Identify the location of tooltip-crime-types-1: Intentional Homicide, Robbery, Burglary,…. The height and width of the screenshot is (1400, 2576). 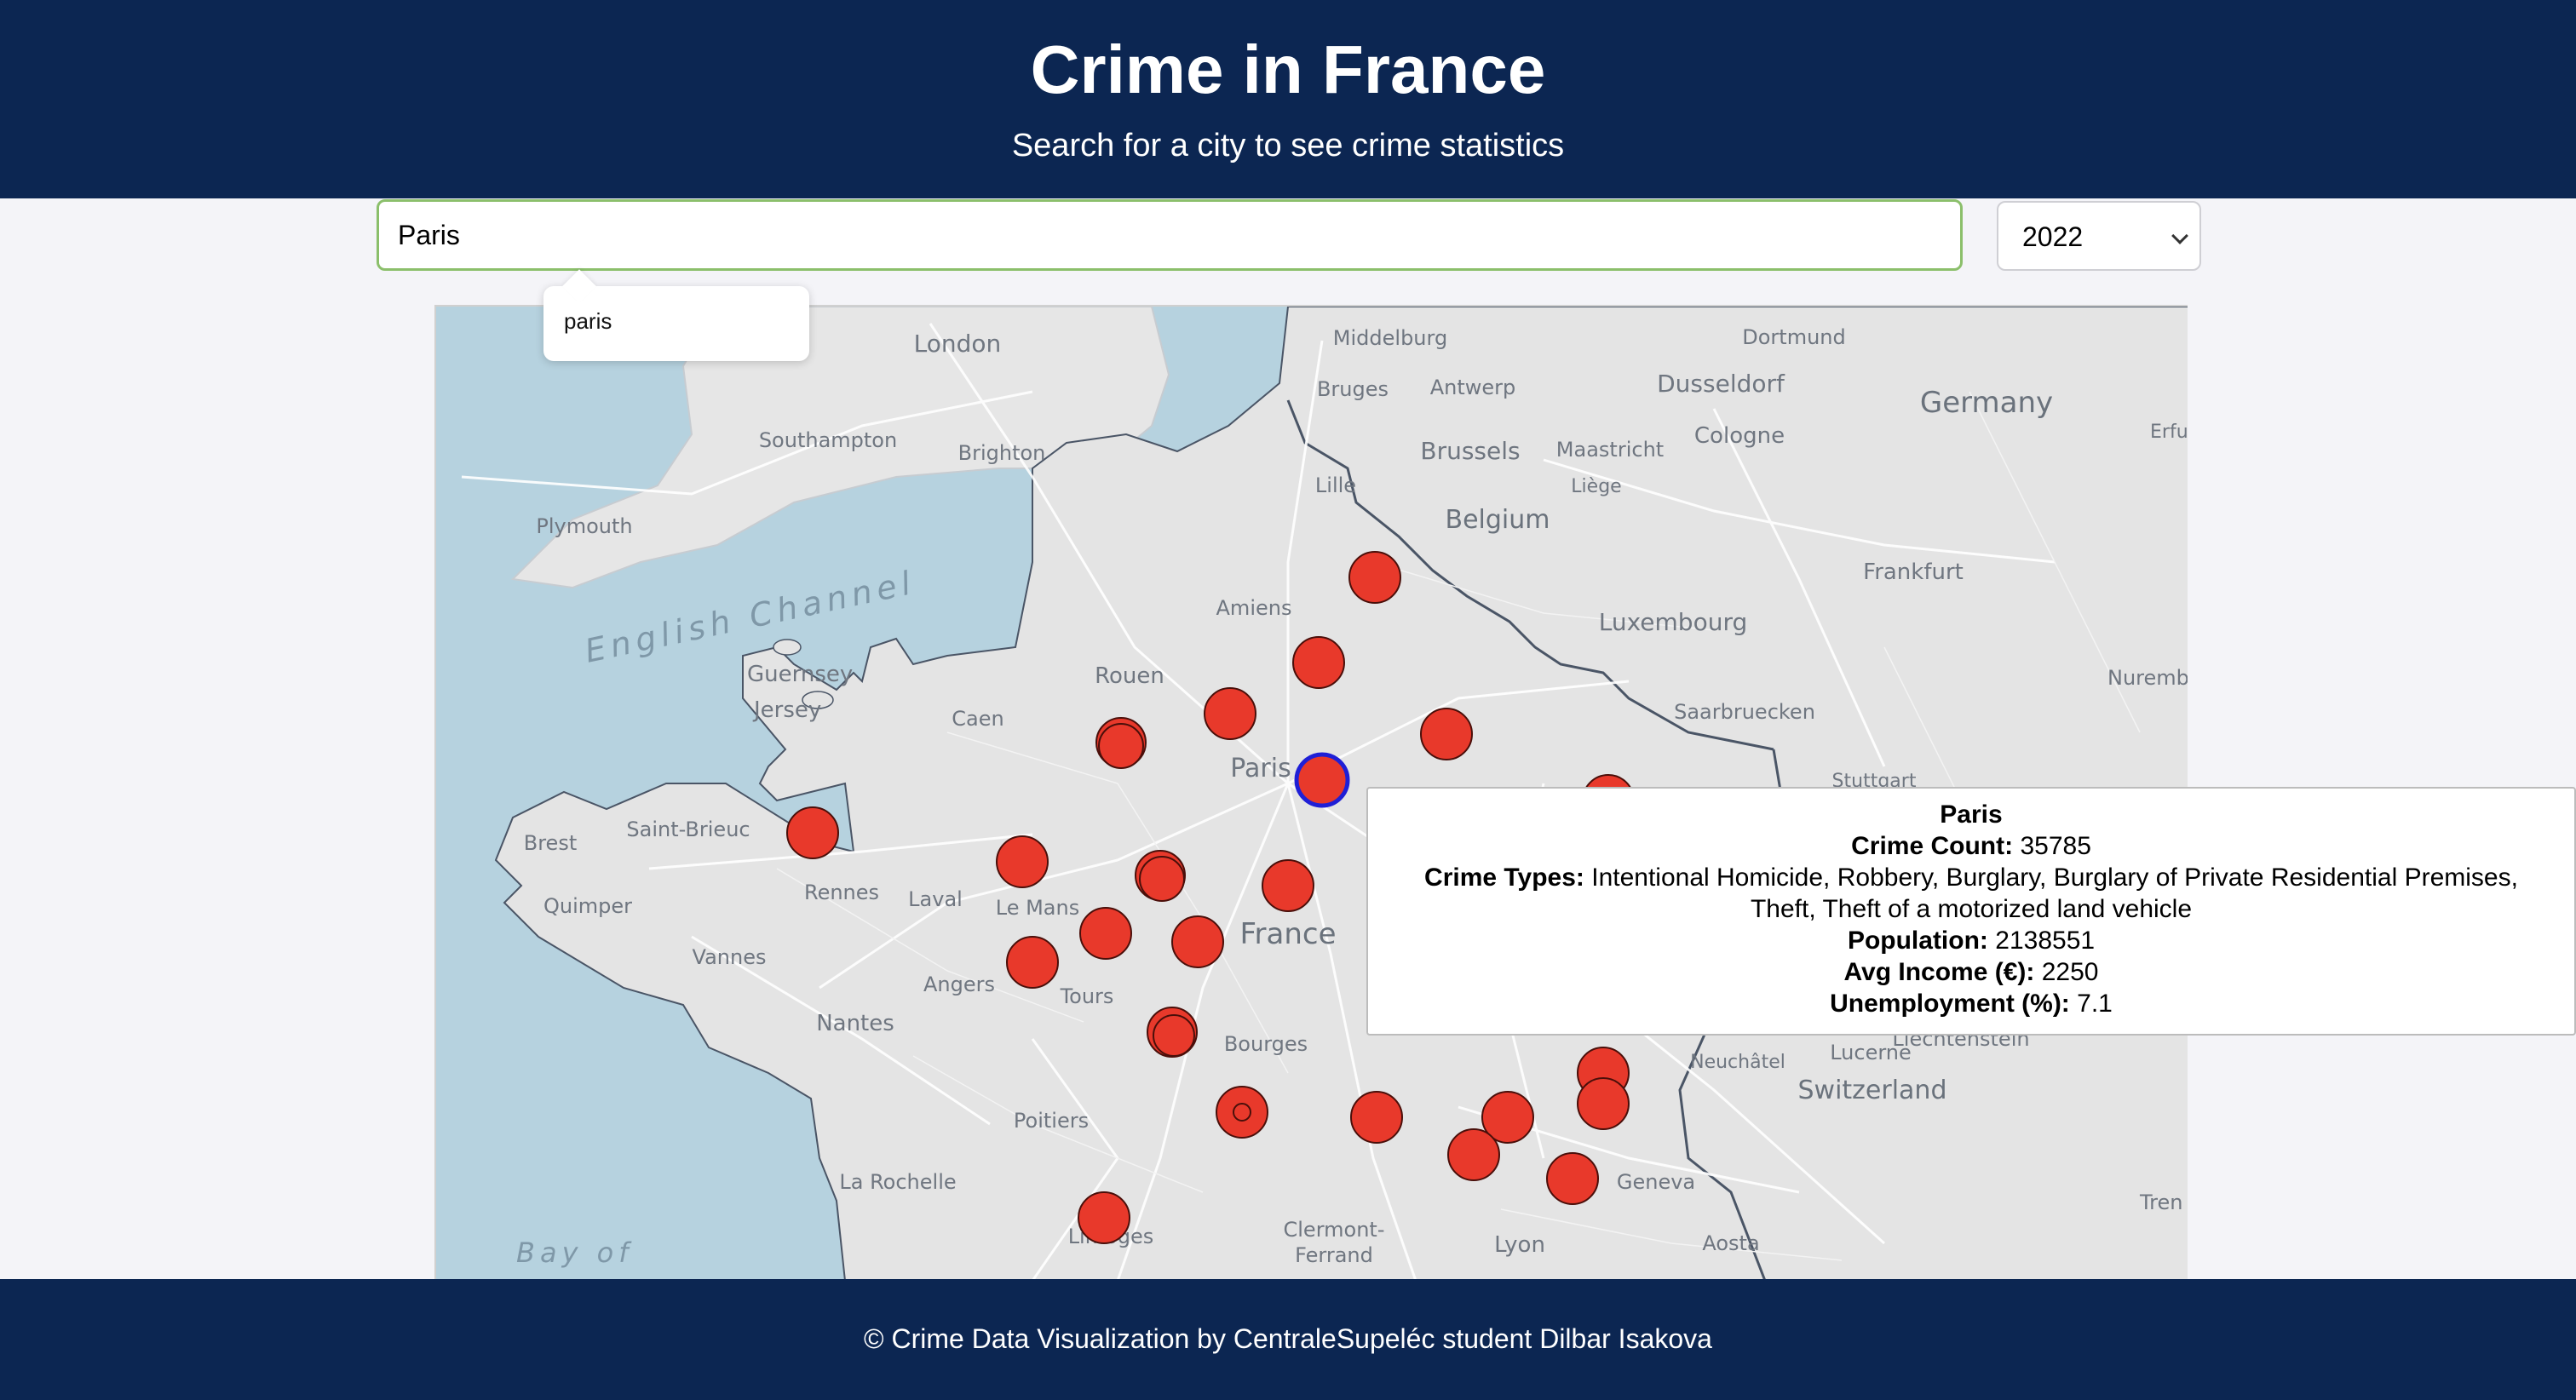
(2054, 878).